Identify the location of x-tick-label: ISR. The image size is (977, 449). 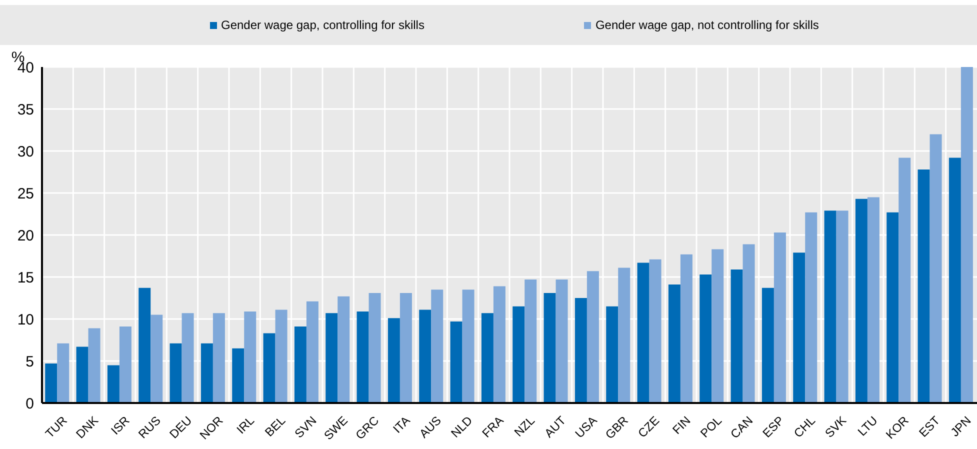
(120, 425).